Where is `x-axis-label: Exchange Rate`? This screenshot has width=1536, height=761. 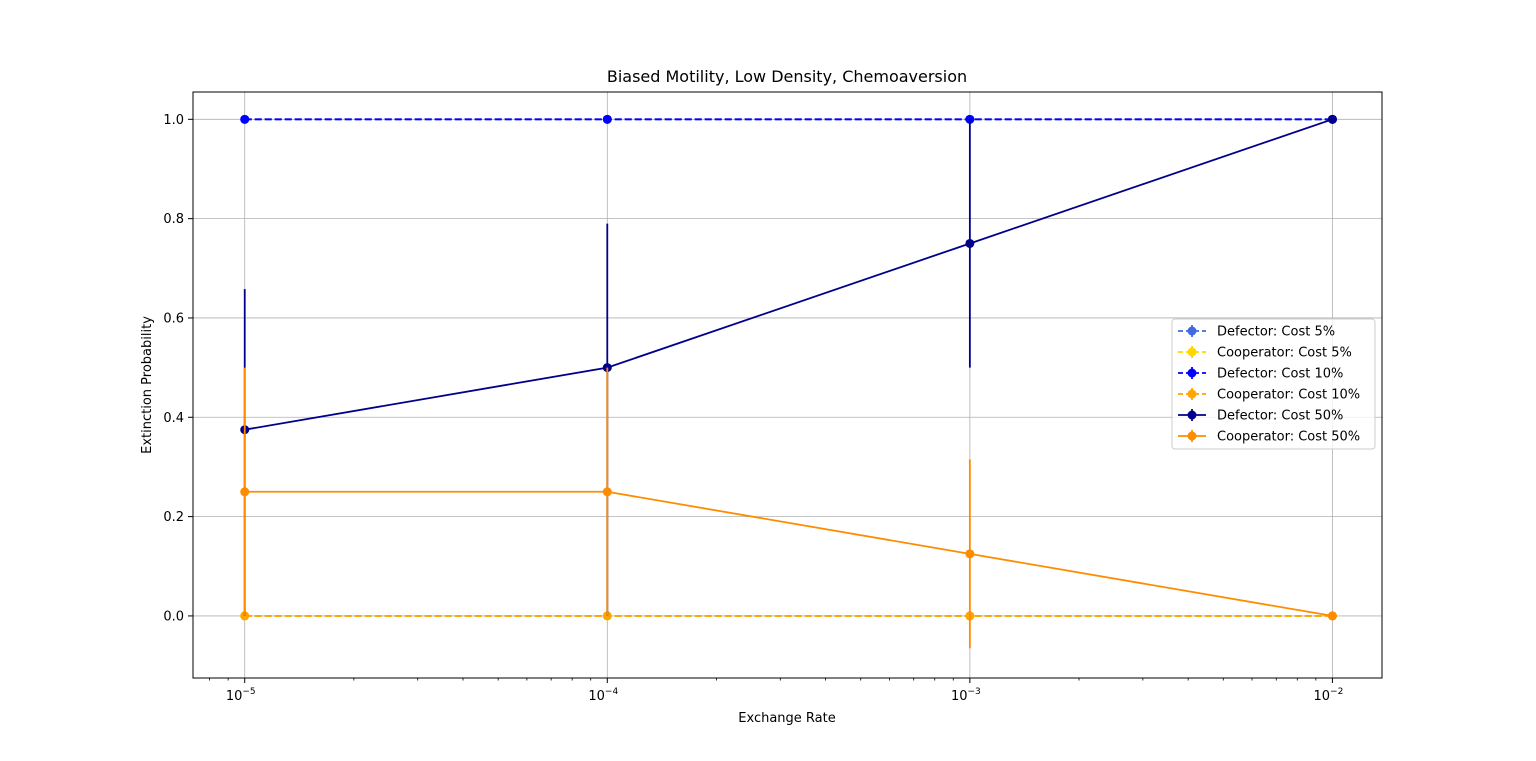
x-axis-label: Exchange Rate is located at coordinates (786, 718).